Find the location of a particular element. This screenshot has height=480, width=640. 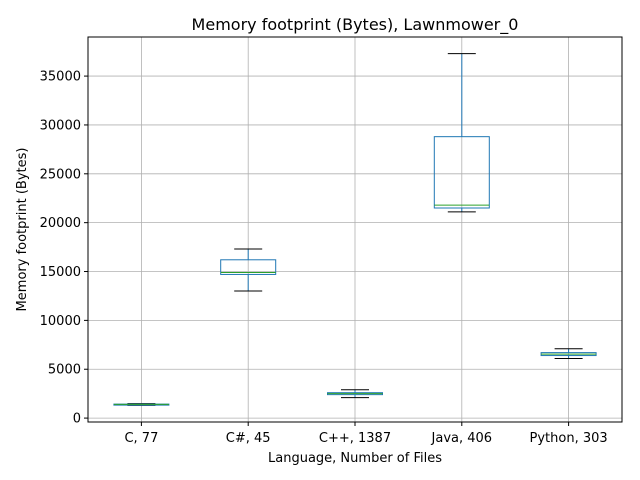

x-axis-label: Language, Number of Files is located at coordinates (355, 458).